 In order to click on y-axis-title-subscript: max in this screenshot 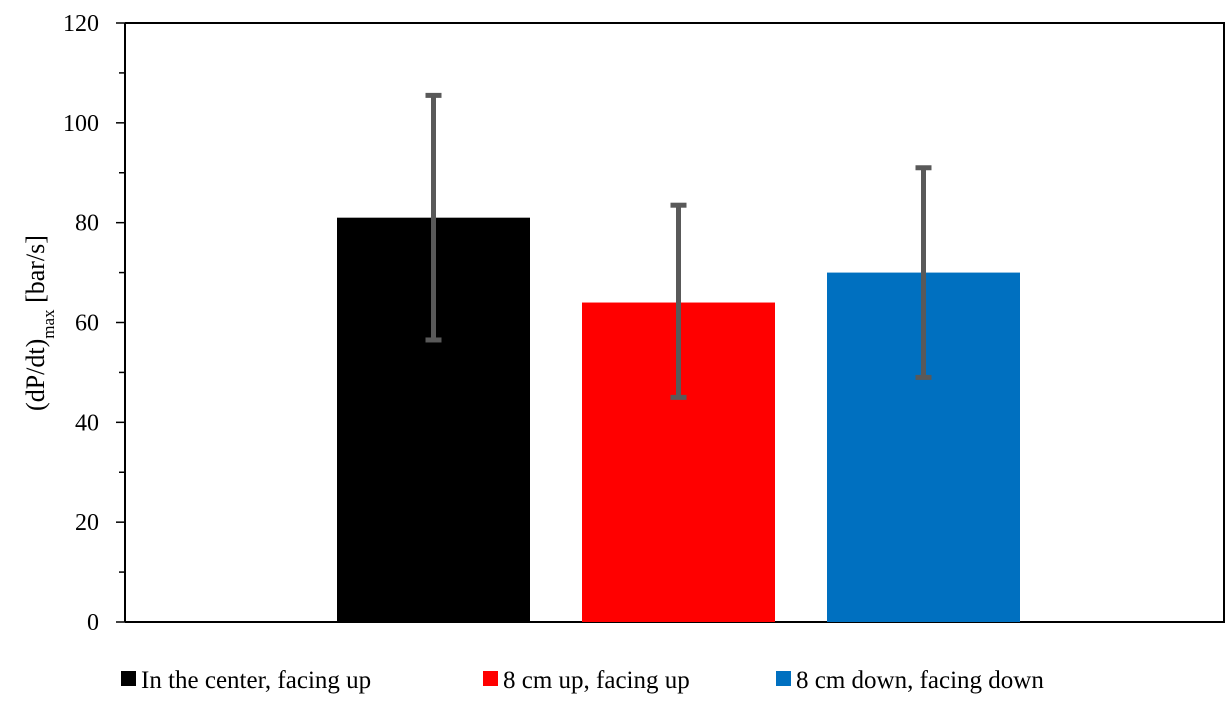, I will do `click(48, 324)`.